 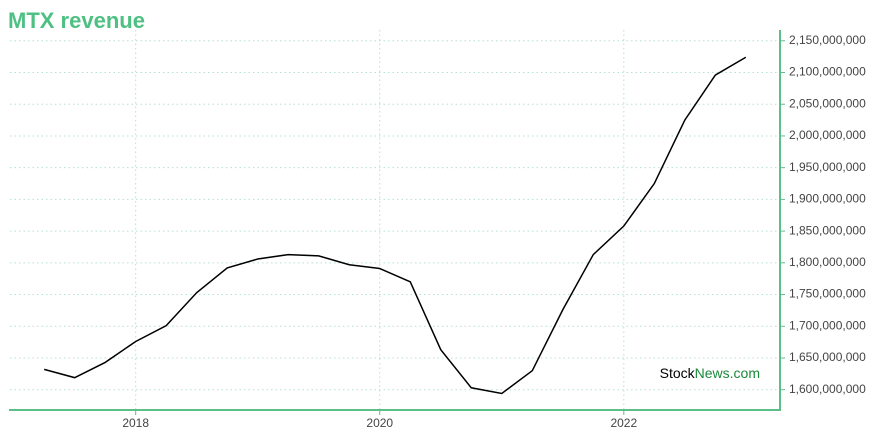 What do you see at coordinates (827, 135) in the screenshot?
I see `y-tick-label: 2,000,000,000` at bounding box center [827, 135].